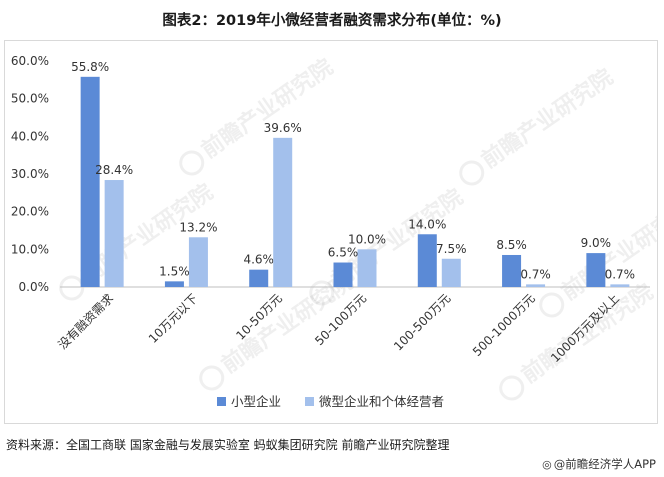  I want to click on data-label: 4.6%, so click(258, 260).